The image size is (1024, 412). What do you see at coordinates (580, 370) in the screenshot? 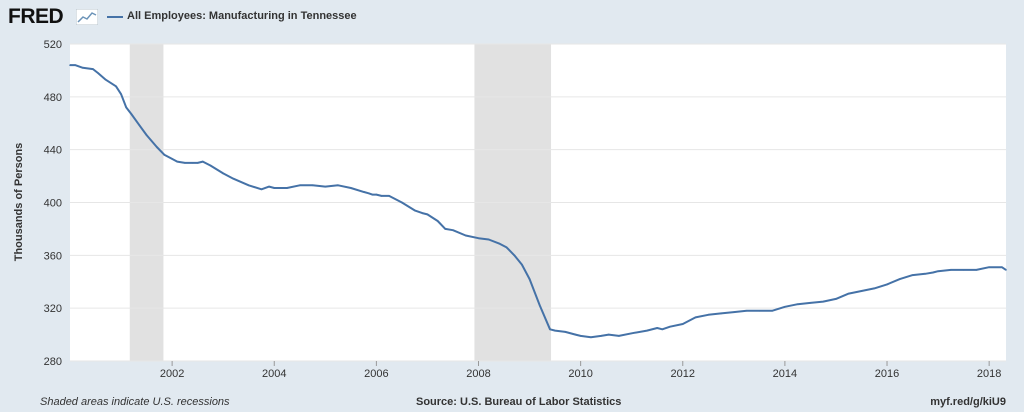
I see `x-axis-ticks: 2002 2004 2006 2008 2010 2012 2014 2016 2018` at bounding box center [580, 370].